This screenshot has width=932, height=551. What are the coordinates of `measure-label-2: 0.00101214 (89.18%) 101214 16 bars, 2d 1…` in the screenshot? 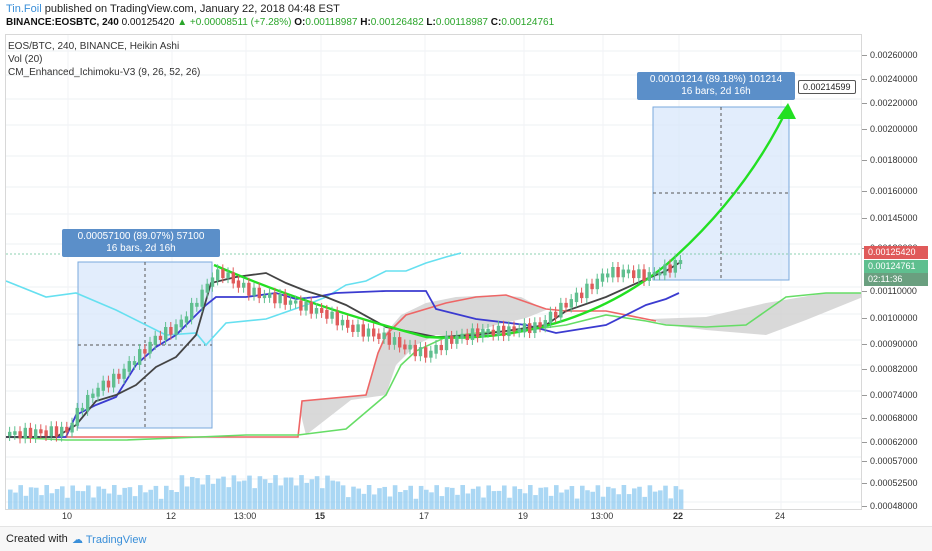 It's located at (716, 86).